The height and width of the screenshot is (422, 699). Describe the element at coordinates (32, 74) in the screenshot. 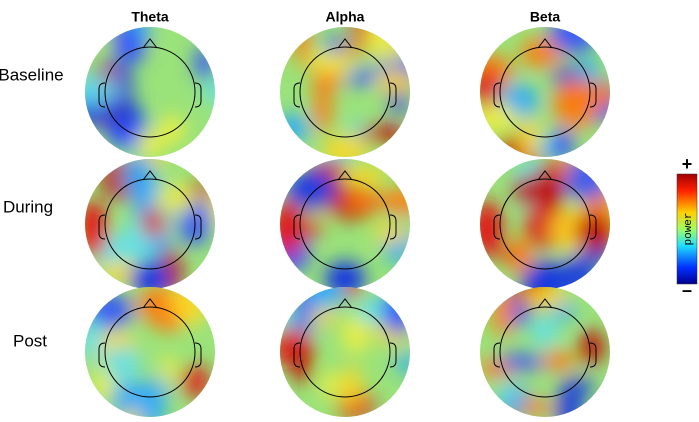

I see `row-label: Baseline` at that location.